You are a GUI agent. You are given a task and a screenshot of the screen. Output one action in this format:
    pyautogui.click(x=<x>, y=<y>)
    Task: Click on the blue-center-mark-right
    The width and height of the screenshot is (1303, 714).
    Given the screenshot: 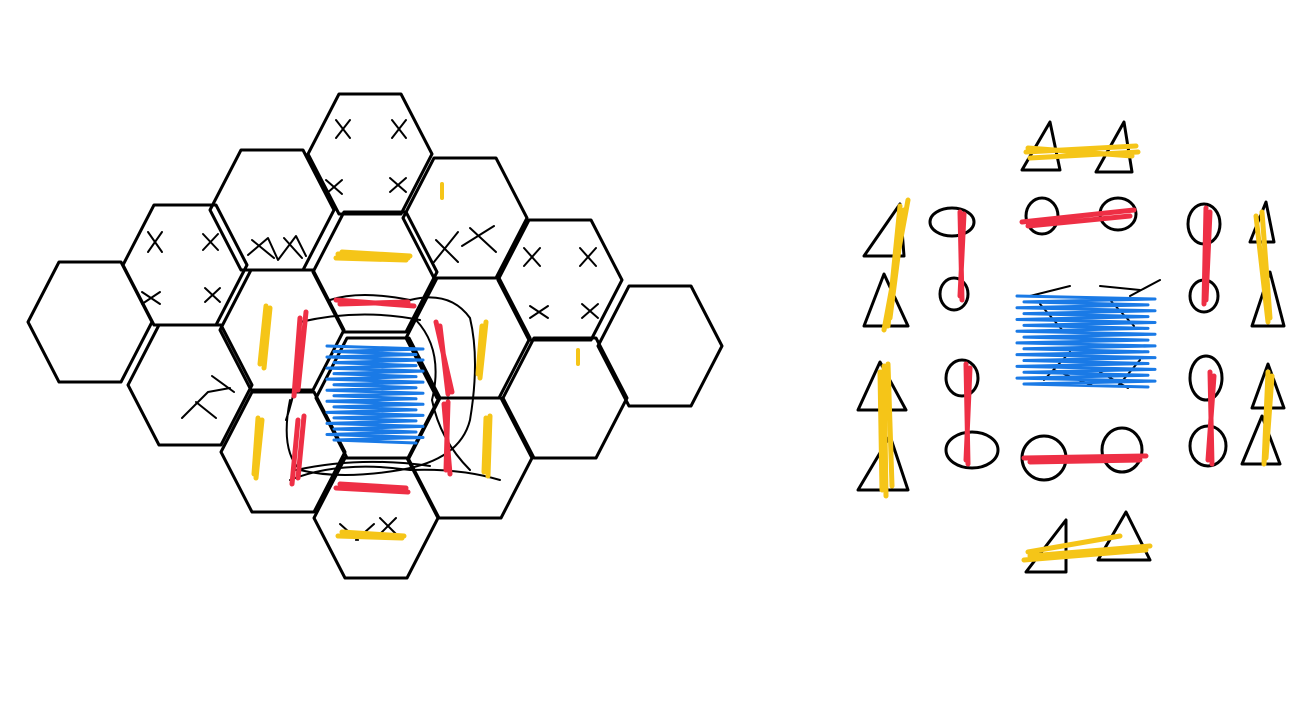 What is the action you would take?
    pyautogui.click(x=1086, y=341)
    